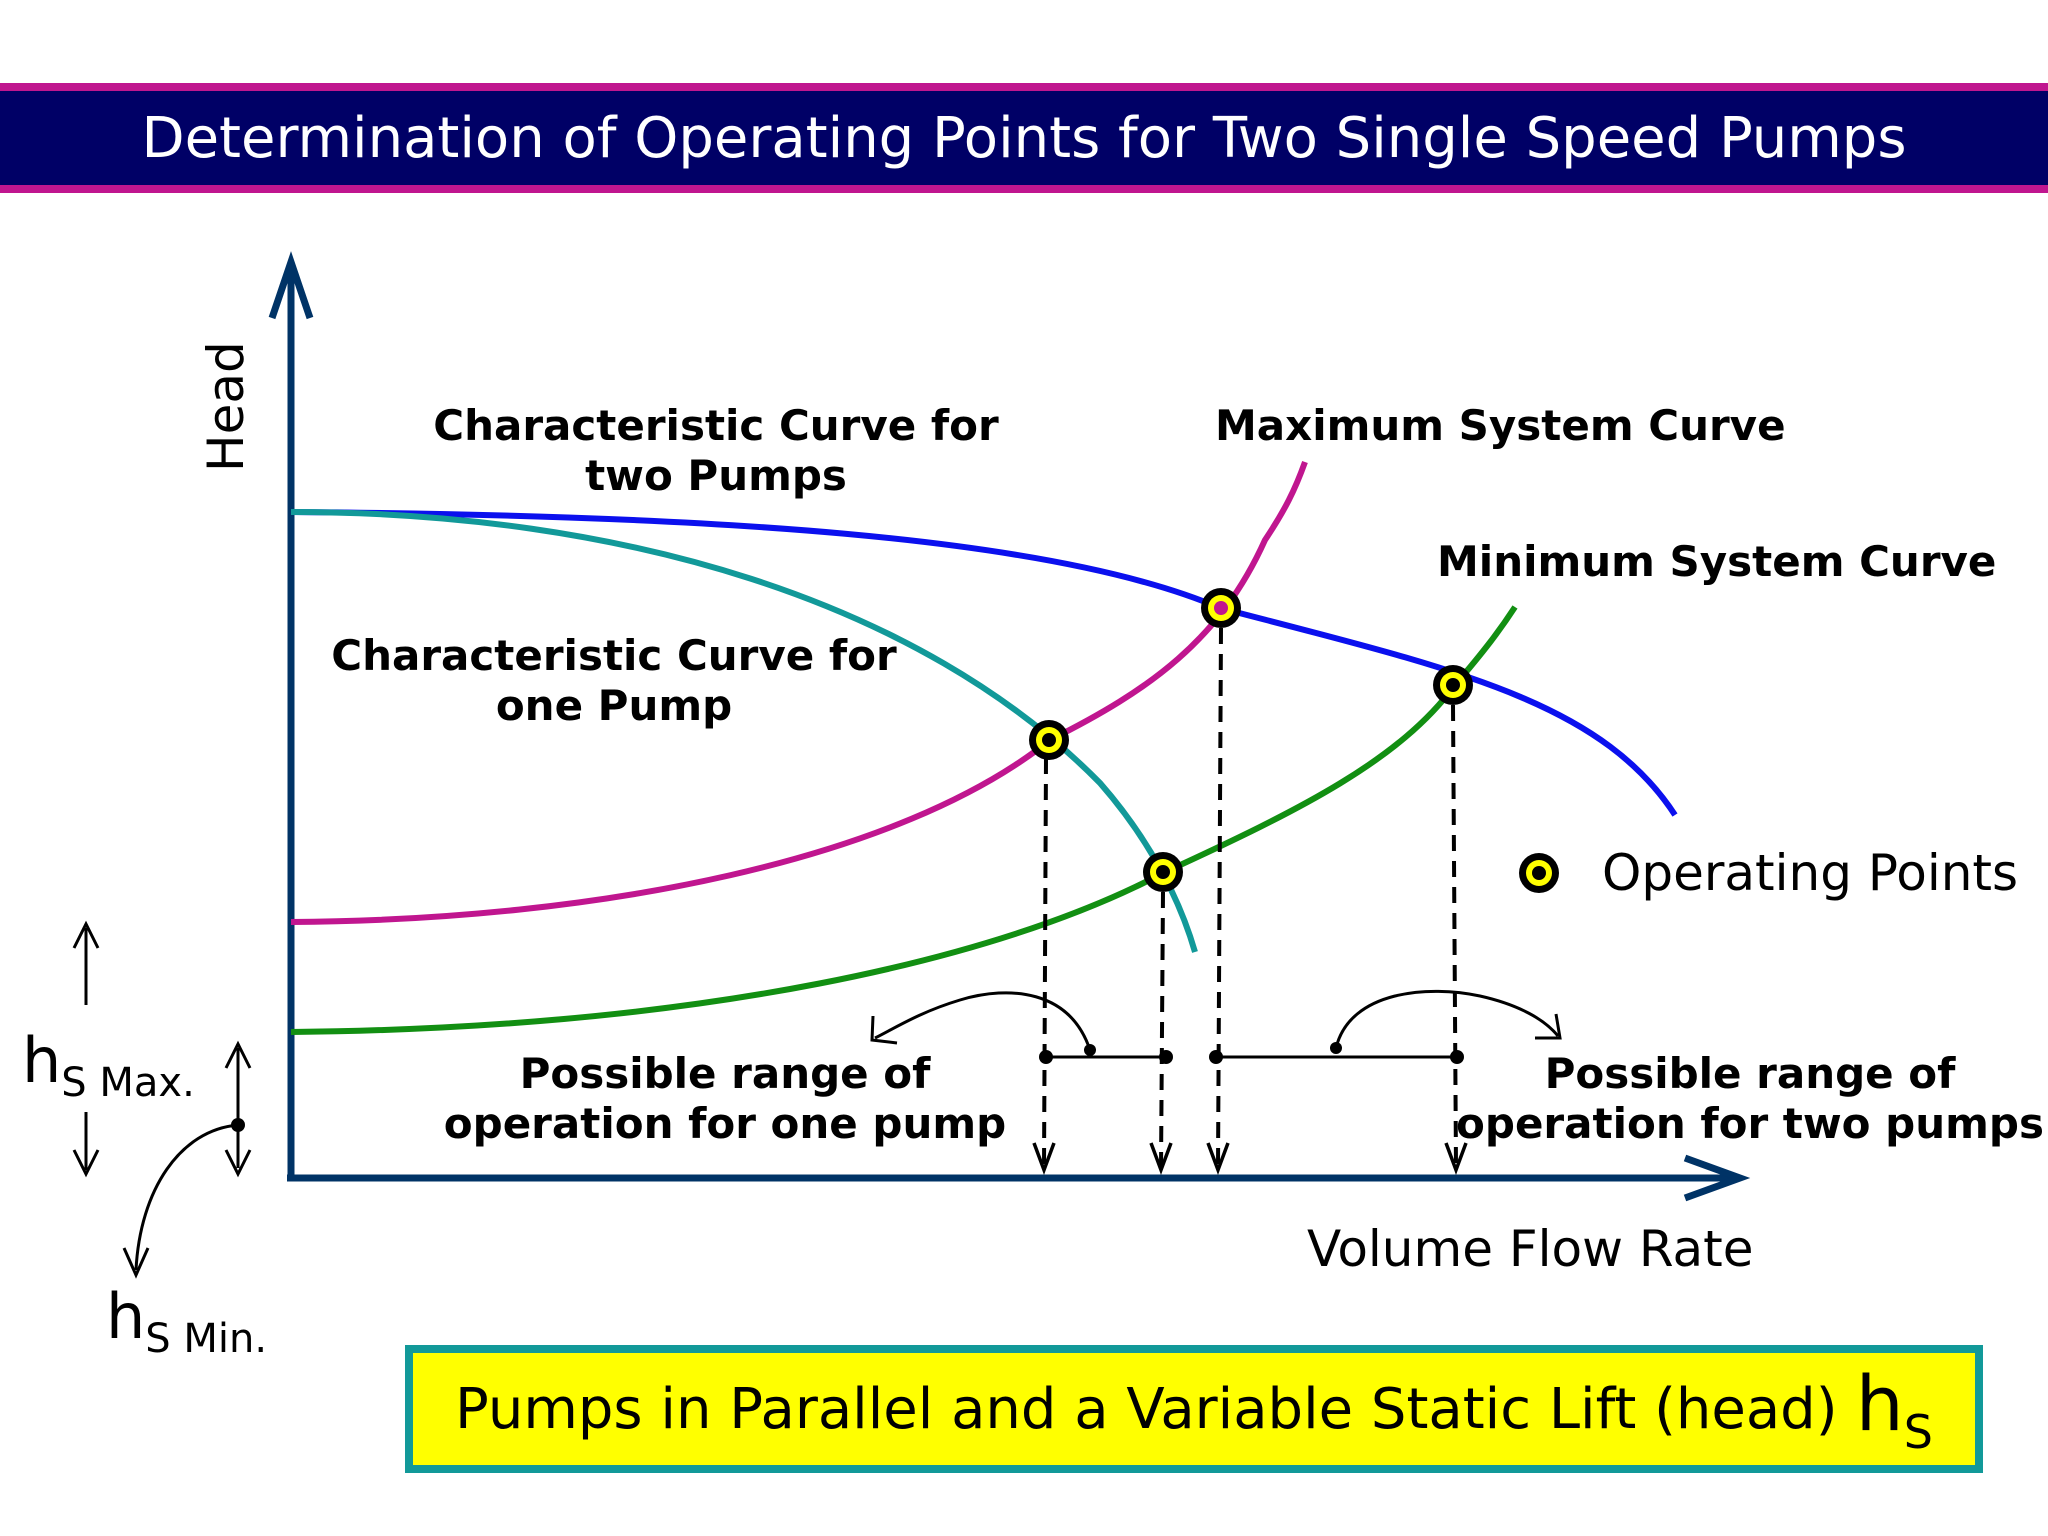  I want to click on y-axis-label: Head, so click(226, 406).